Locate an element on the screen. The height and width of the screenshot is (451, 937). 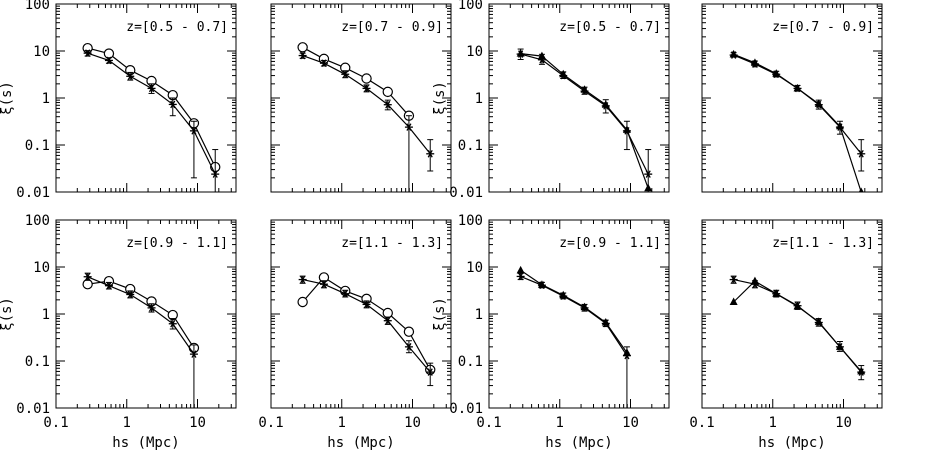
panel-3: 100 10 1 0.1 0.01 ξ(s) z=[0.5 - 0.7] is located at coordinates (551, 100).